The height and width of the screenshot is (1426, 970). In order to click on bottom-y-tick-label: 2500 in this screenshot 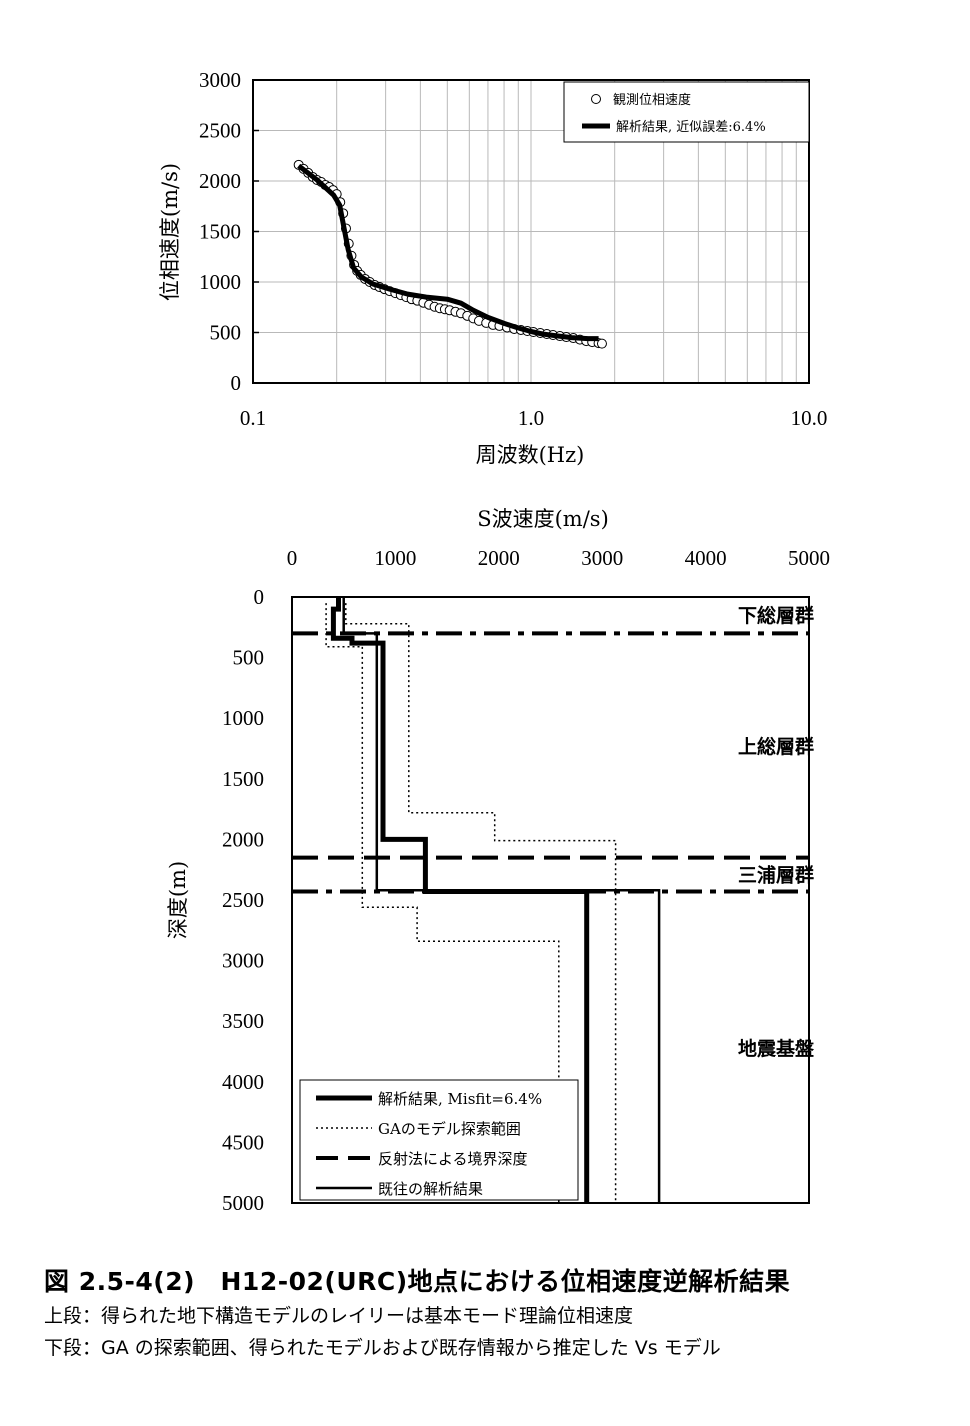, I will do `click(243, 900)`.